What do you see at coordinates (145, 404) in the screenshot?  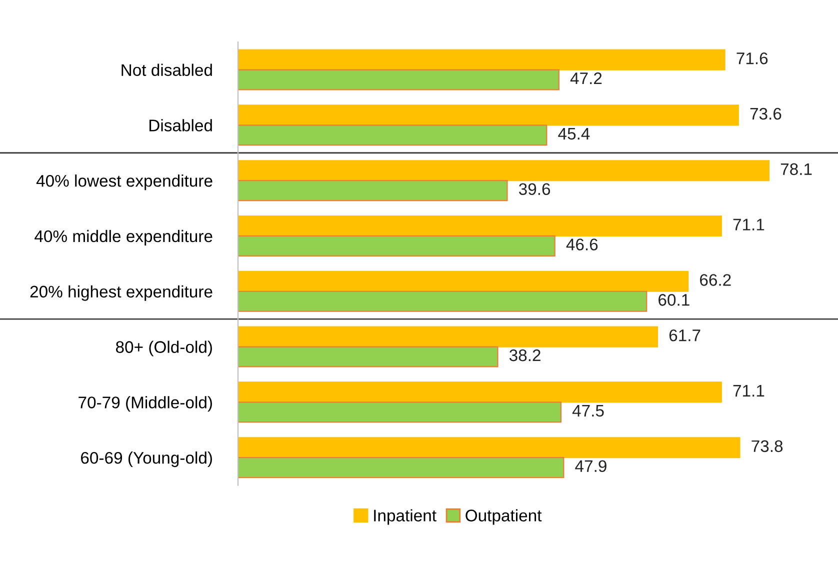 I see `y-tick-label: 70-79 (Middle-old)` at bounding box center [145, 404].